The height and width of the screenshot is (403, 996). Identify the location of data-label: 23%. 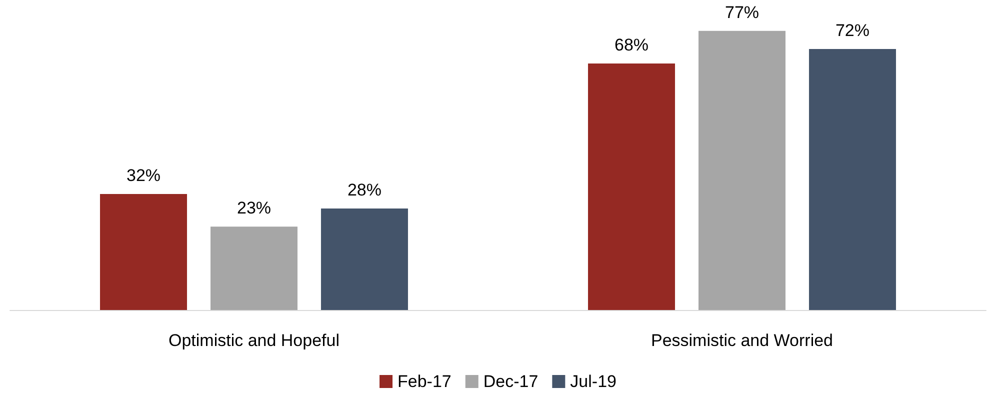
(254, 208).